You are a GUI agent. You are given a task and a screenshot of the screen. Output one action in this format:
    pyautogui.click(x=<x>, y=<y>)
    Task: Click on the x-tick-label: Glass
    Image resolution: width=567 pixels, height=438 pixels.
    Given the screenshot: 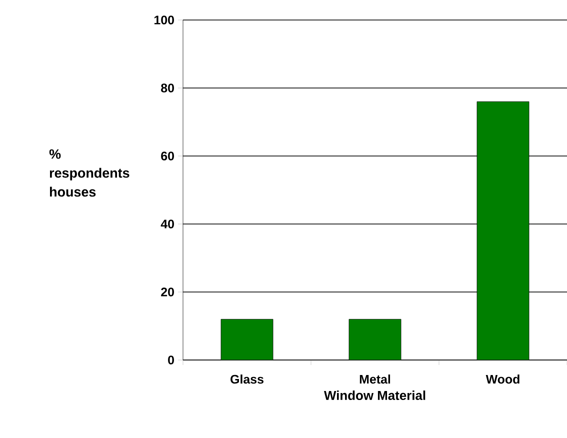 What is the action you would take?
    pyautogui.click(x=247, y=379)
    